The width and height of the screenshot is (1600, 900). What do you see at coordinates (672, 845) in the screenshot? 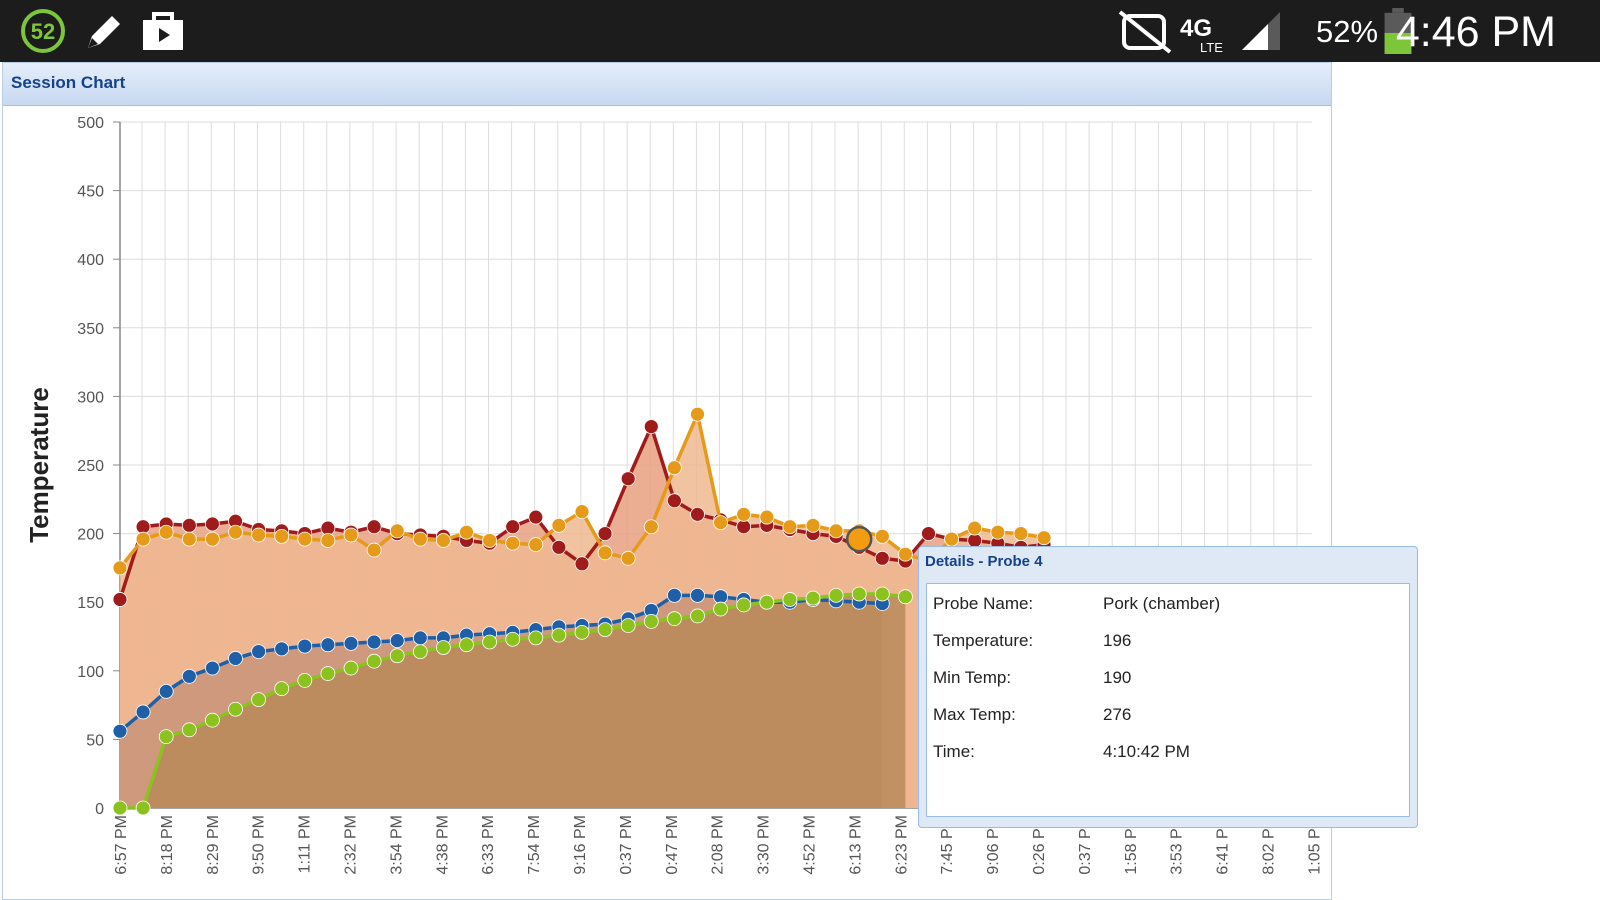
I see `x-tick-label: 0:47 PM` at bounding box center [672, 845].